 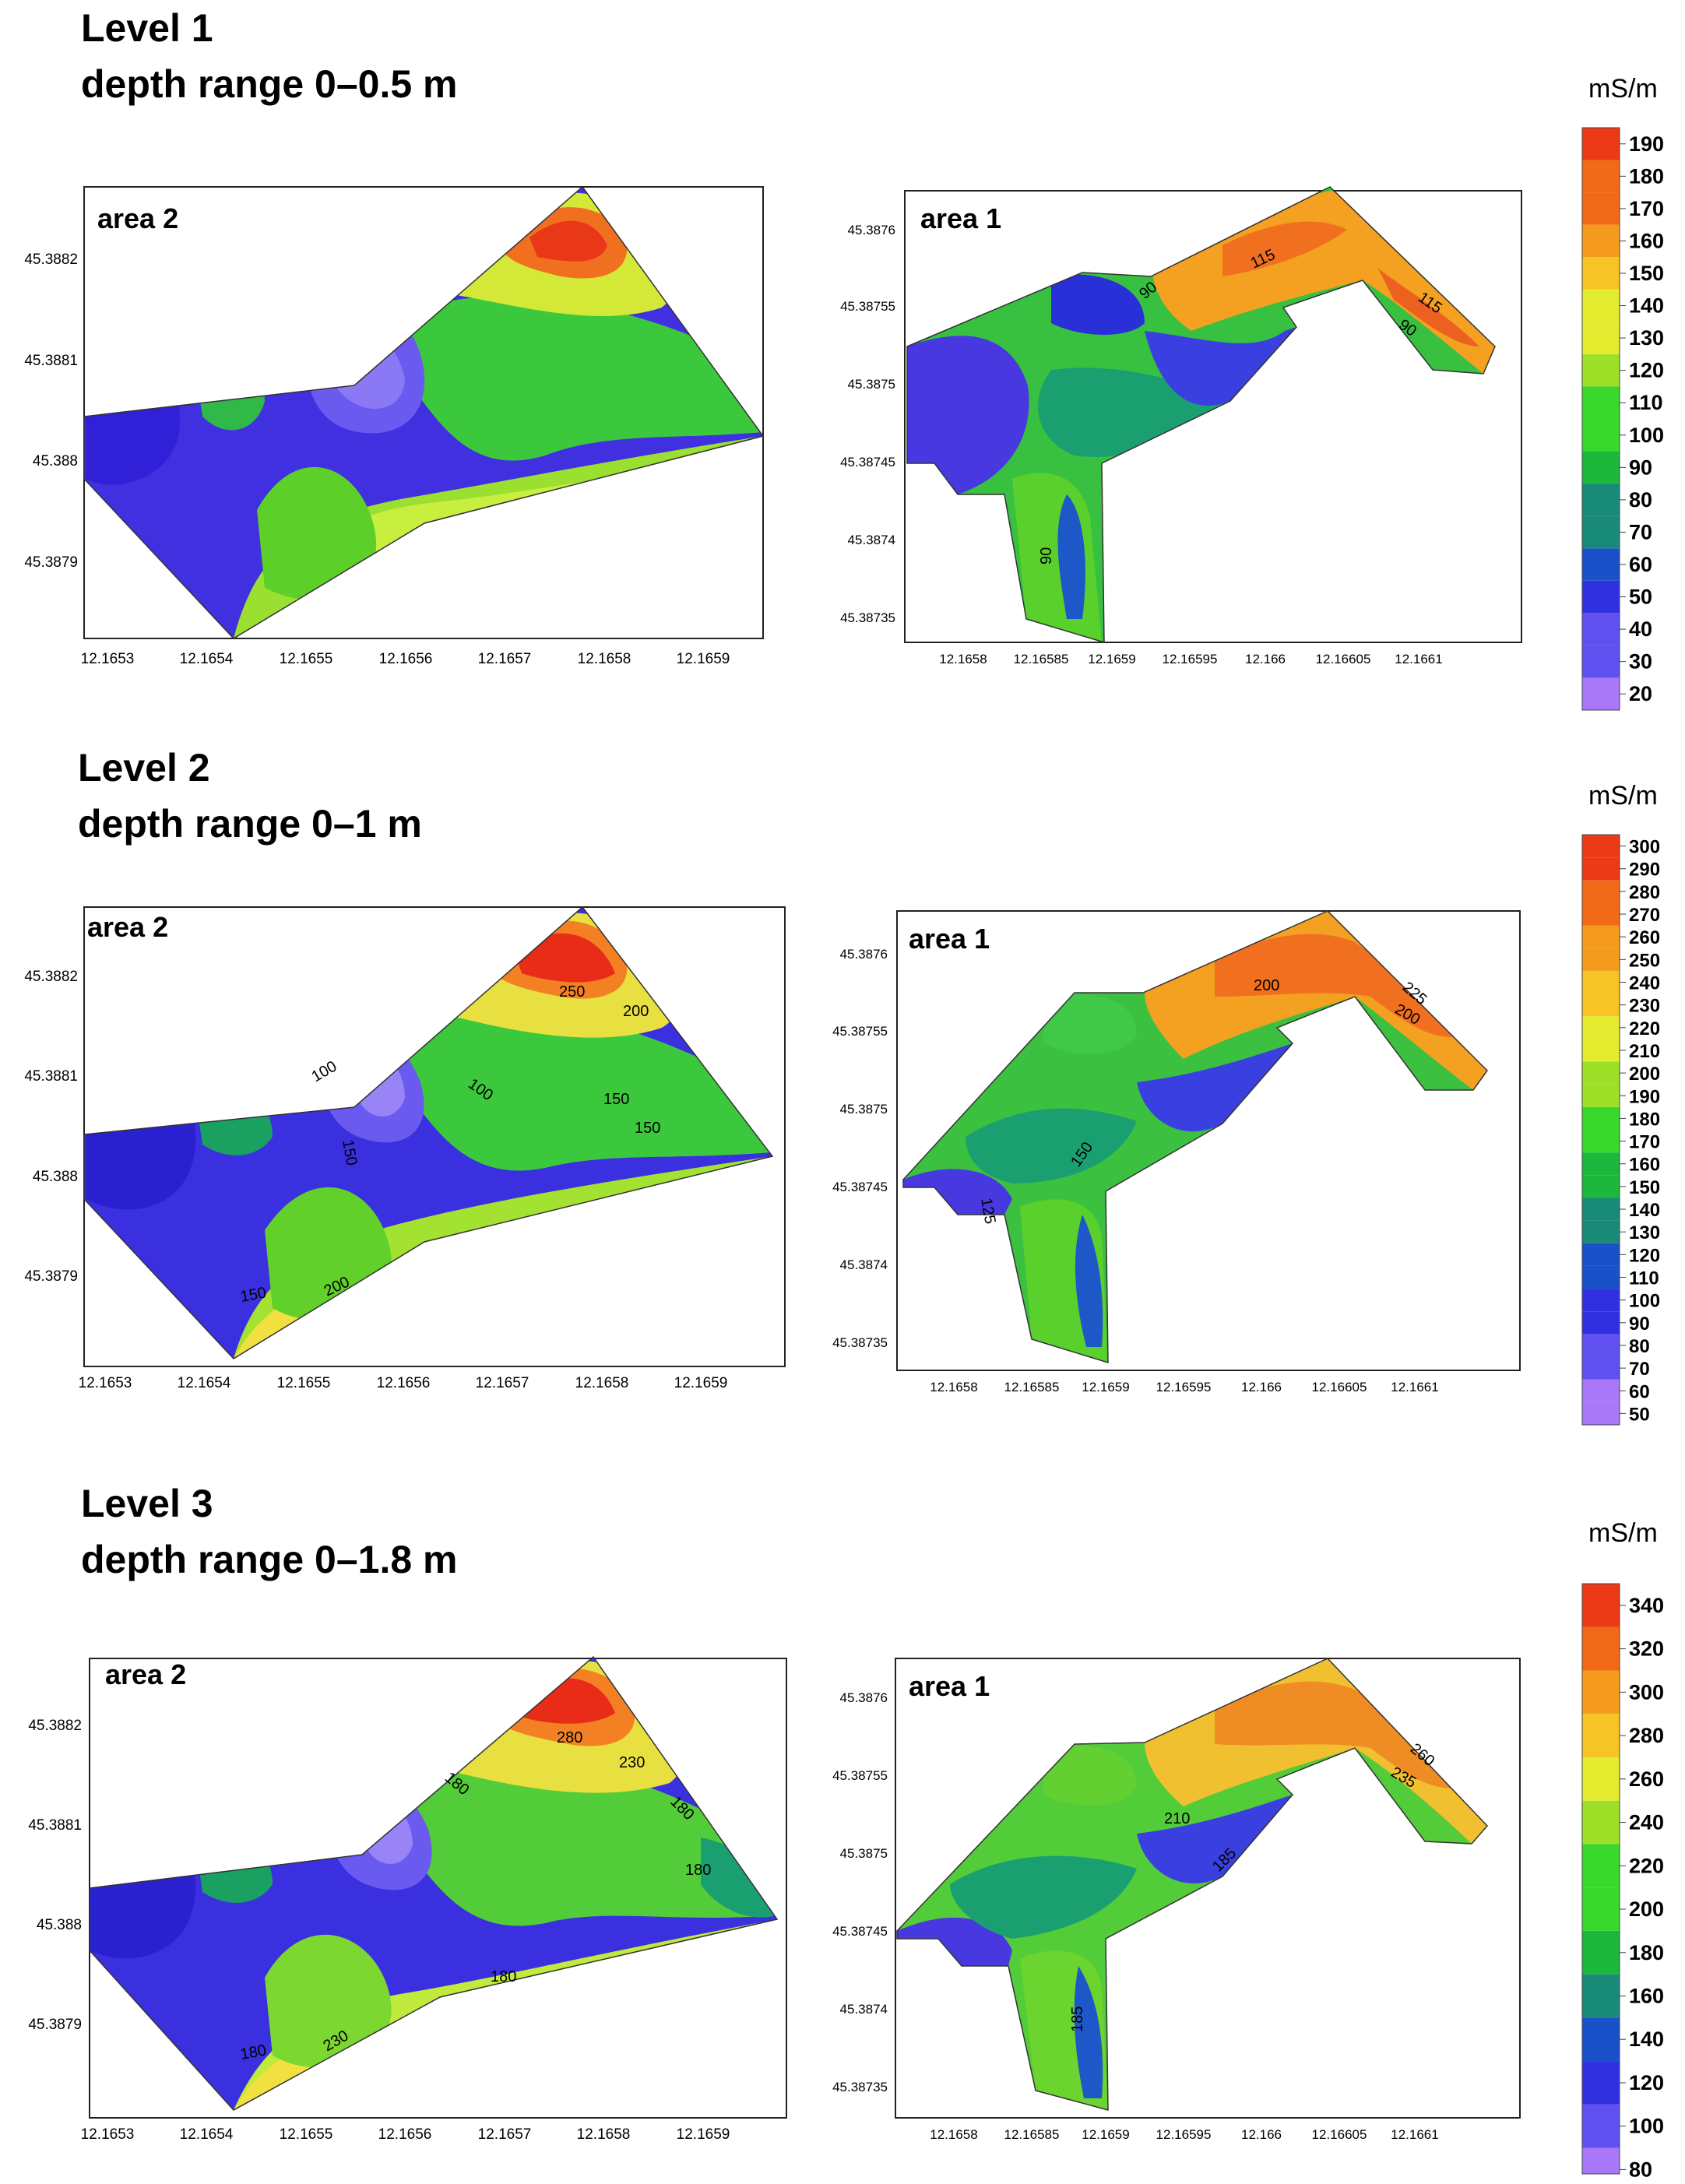 I want to click on contour-label: 280, so click(x=570, y=1738).